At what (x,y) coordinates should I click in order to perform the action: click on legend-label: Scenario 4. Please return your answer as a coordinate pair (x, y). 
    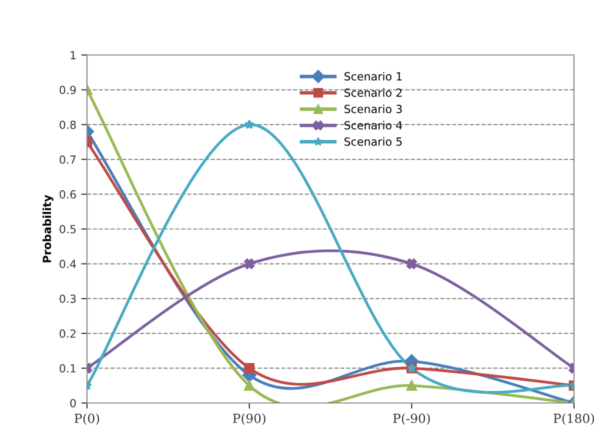
    Looking at the image, I should click on (373, 125).